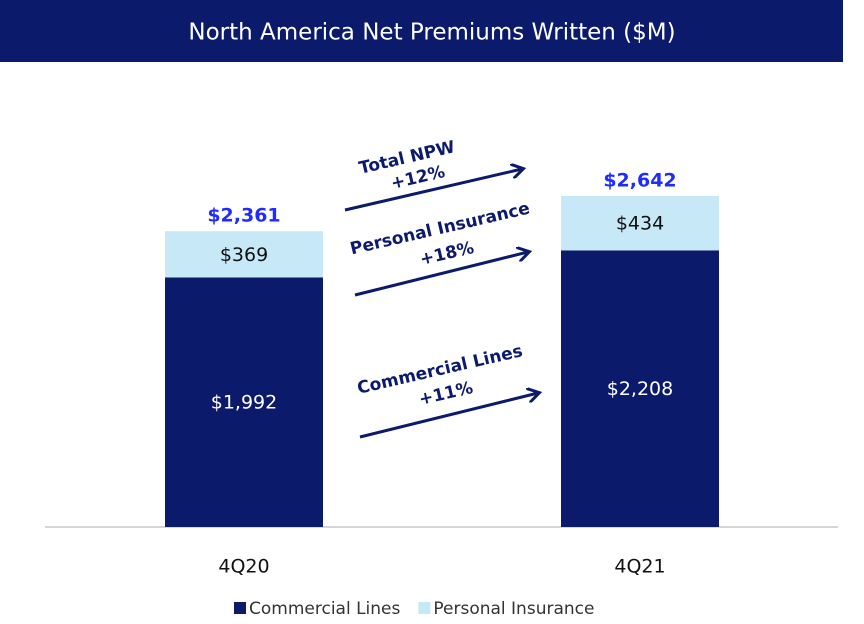  I want to click on value-label: $434, so click(640, 224).